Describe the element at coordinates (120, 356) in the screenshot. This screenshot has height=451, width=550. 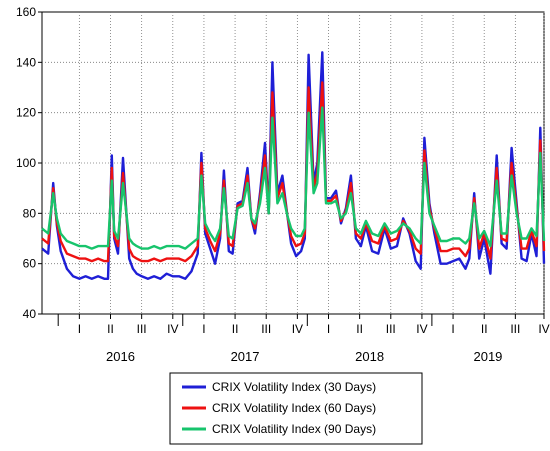
I see `year-label: 2016` at that location.